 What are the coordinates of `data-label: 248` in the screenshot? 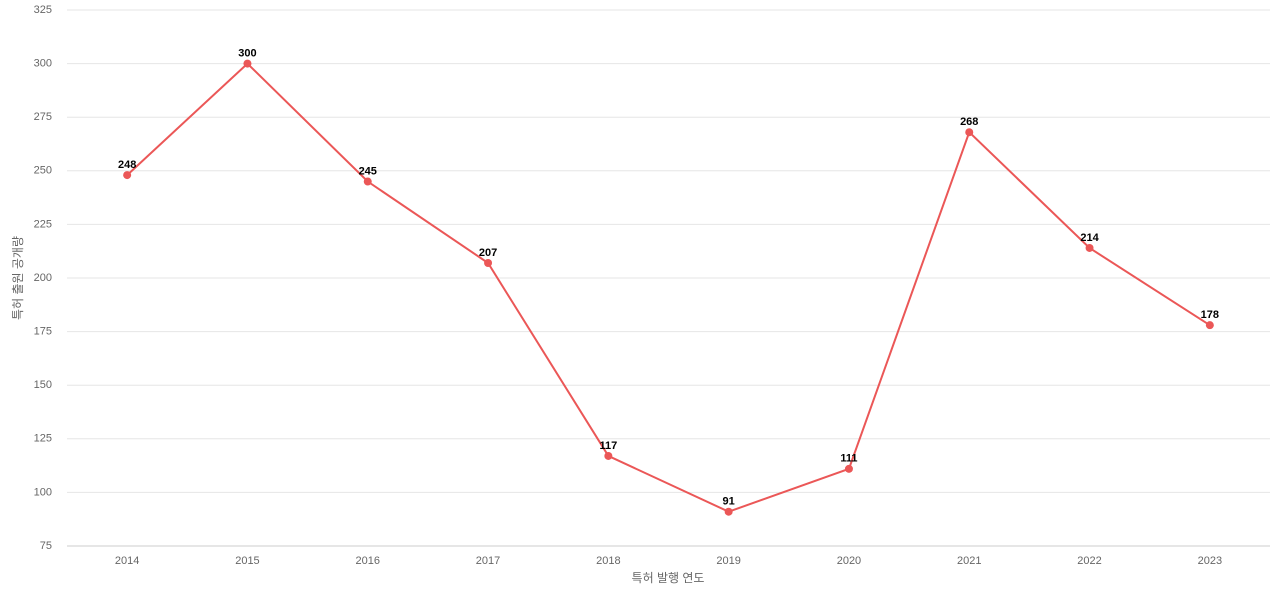 It's located at (127, 165).